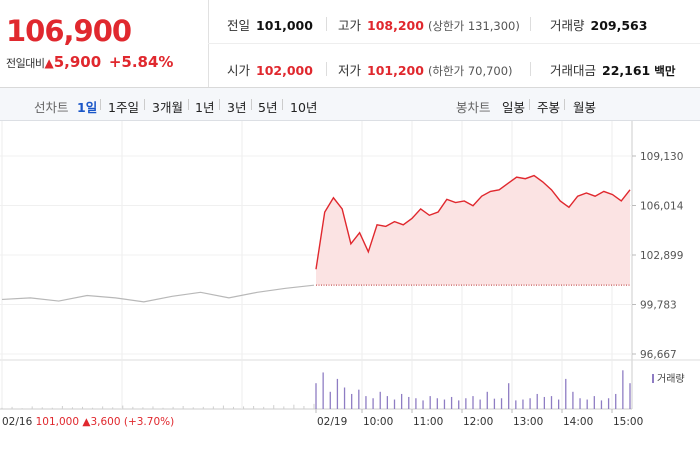 This screenshot has width=700, height=450. Describe the element at coordinates (473, 107) in the screenshot. I see `candle-chart-label: 봉차트` at that location.